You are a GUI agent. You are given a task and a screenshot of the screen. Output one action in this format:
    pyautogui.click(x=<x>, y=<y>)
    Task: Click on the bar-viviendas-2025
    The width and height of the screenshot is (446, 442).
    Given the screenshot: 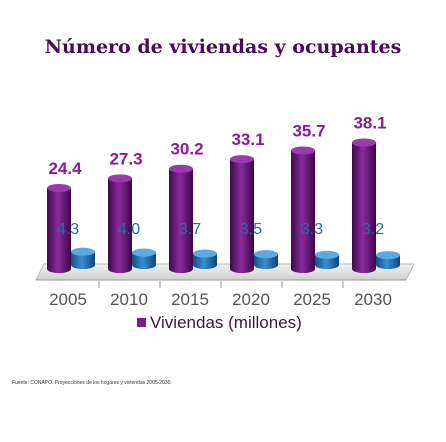 What is the action you would take?
    pyautogui.click(x=303, y=209)
    